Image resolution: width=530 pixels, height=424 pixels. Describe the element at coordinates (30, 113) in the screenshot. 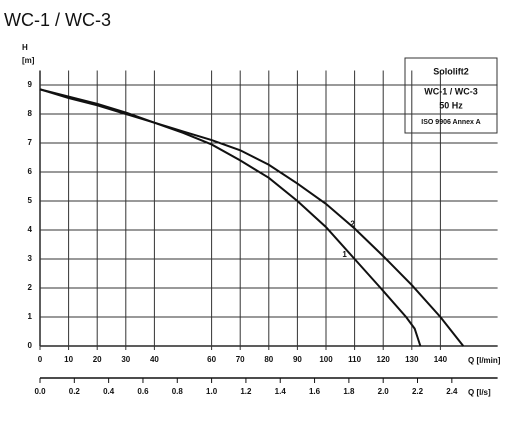

I see `y-tick-label: 8` at that location.